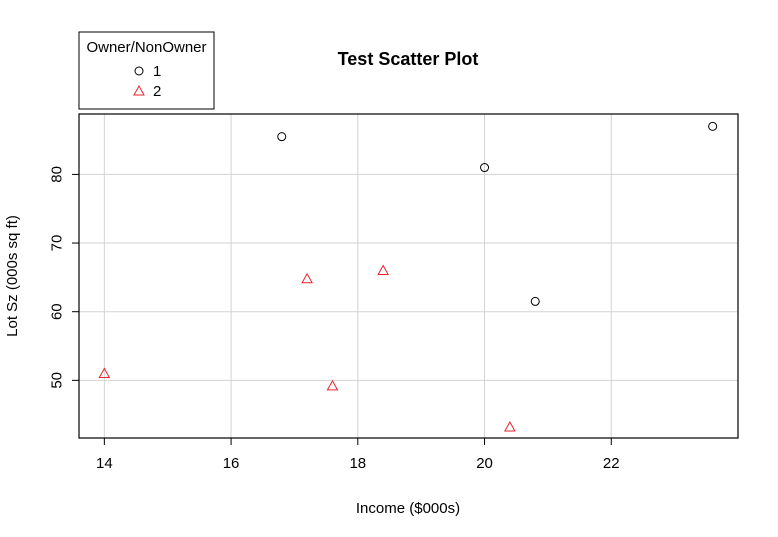 The width and height of the screenshot is (778, 537). What do you see at coordinates (484, 463) in the screenshot?
I see `x-tick-label: 20` at bounding box center [484, 463].